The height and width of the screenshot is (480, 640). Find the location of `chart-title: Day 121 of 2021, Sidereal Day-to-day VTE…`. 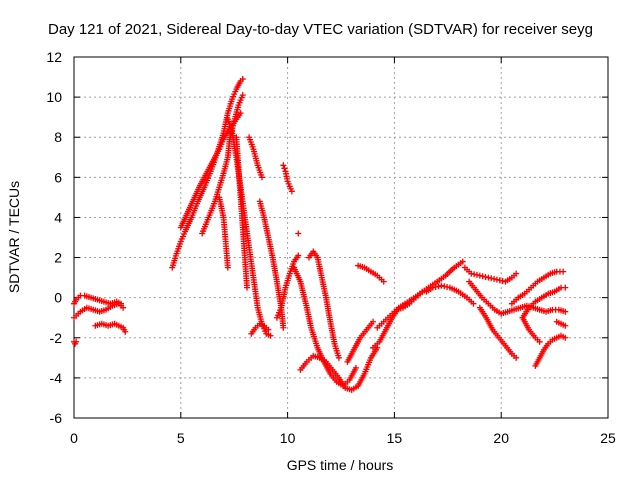

chart-title: Day 121 of 2021, Sidereal Day-to-day VTE… is located at coordinates (320, 29).